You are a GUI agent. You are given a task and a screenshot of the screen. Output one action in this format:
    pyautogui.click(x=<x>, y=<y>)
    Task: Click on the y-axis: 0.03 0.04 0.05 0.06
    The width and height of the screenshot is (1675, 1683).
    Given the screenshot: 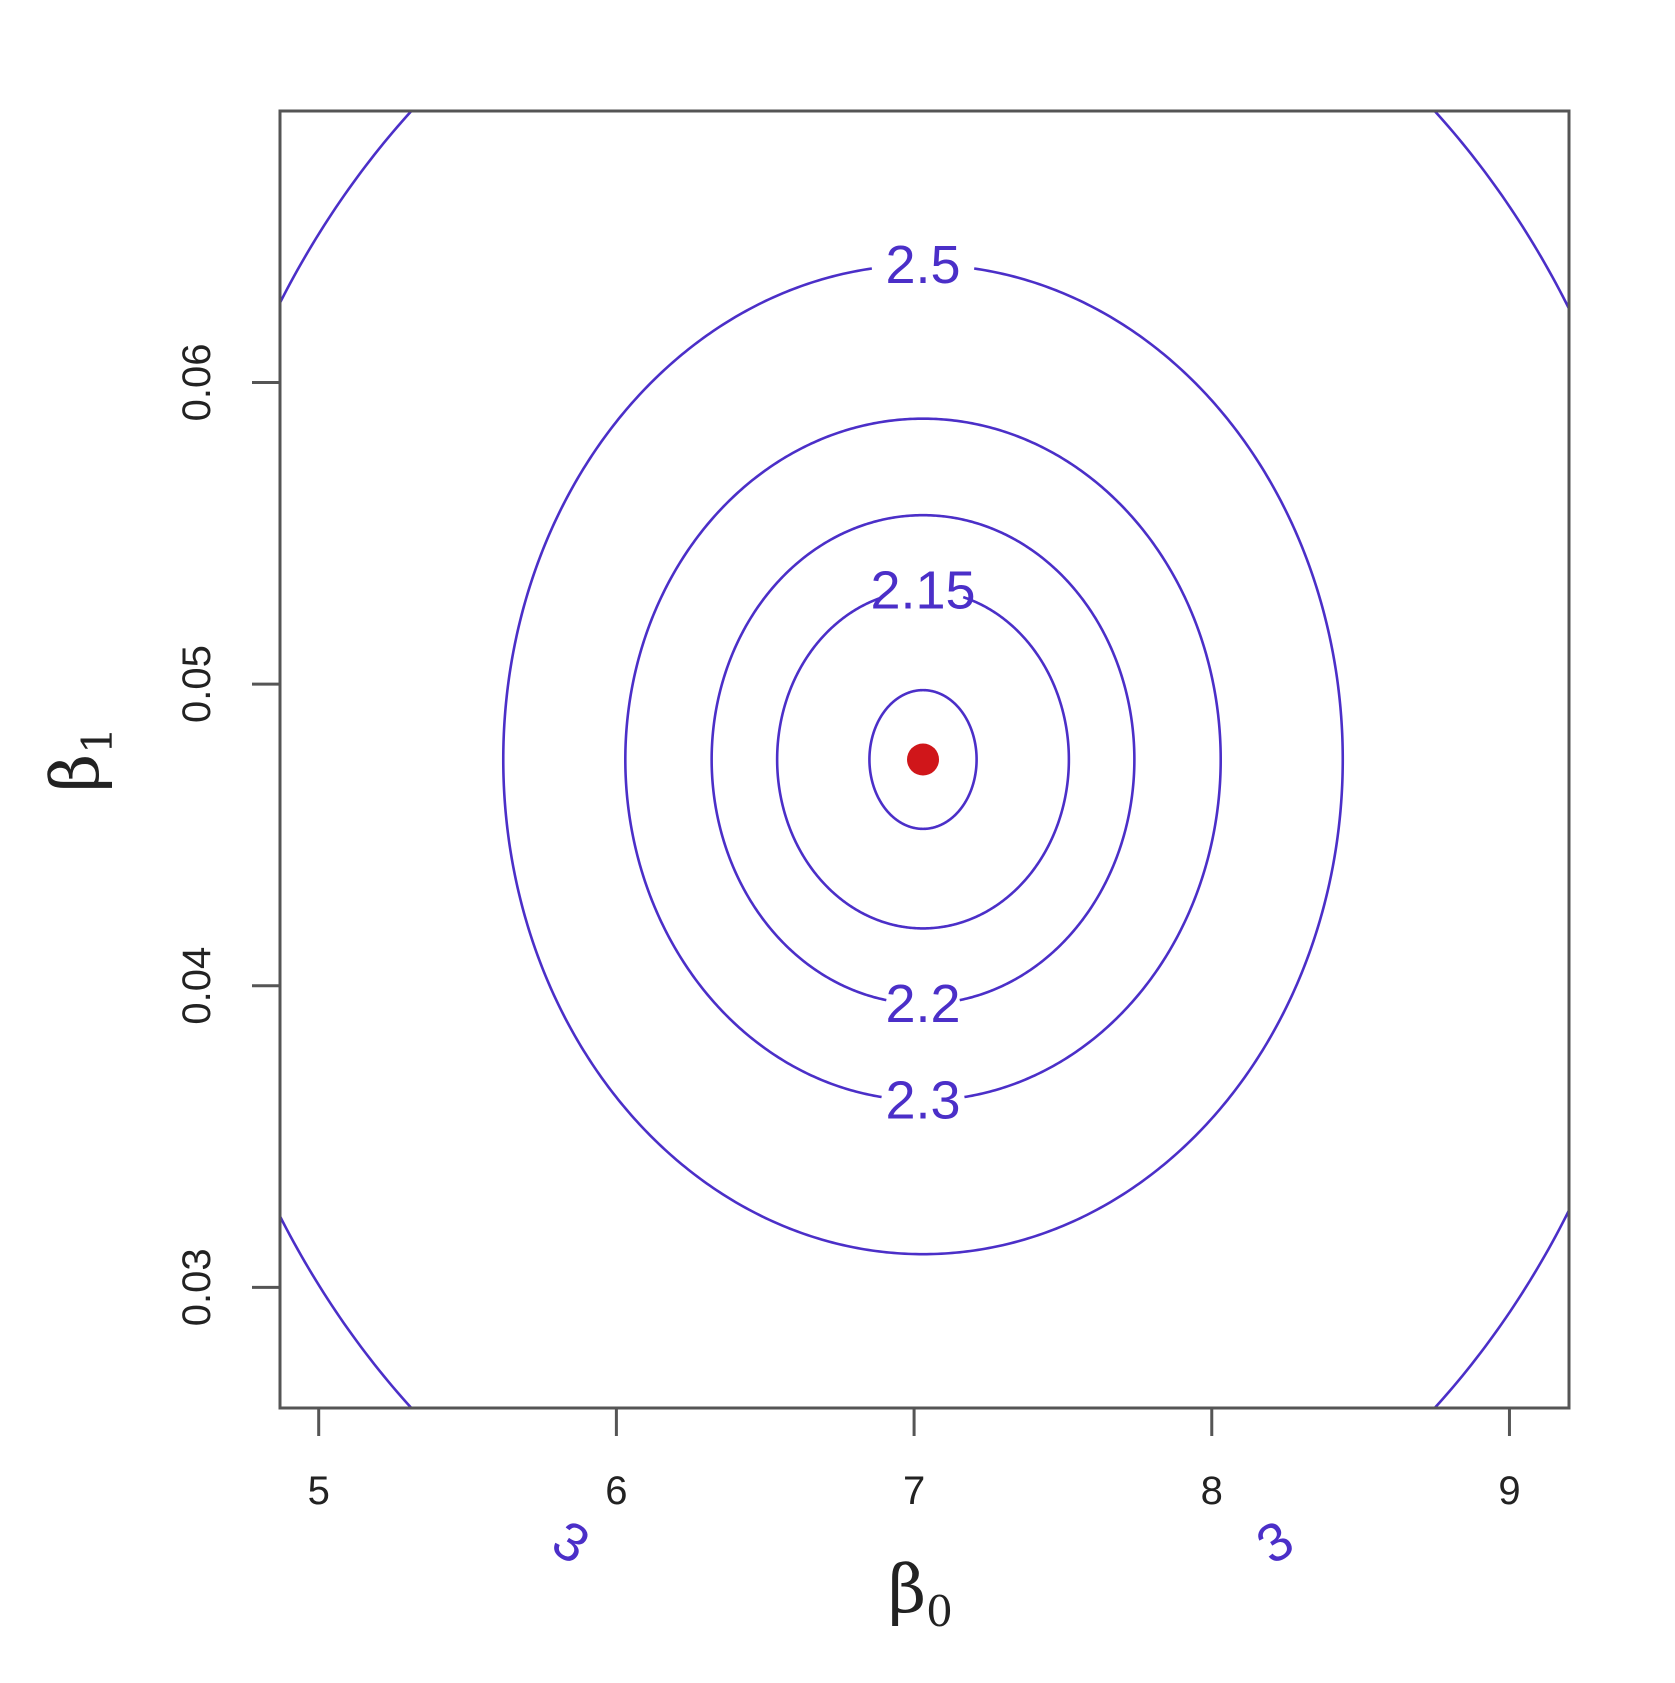 What is the action you would take?
    pyautogui.click(x=227, y=835)
    